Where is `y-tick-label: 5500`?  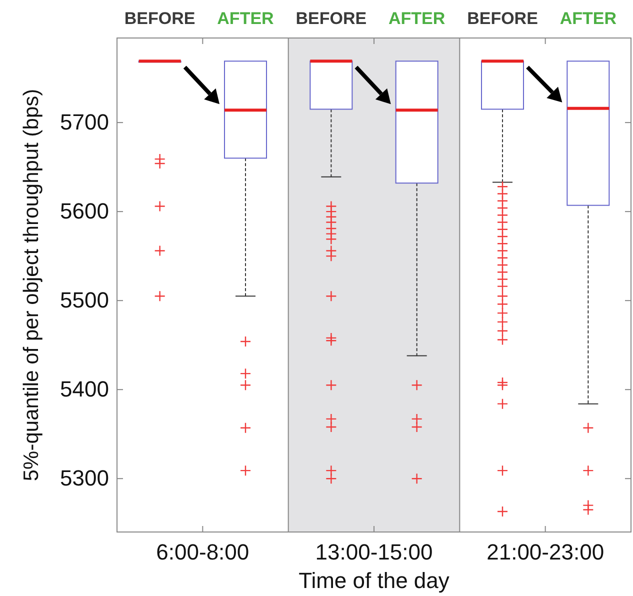
y-tick-label: 5500 is located at coordinates (84, 300).